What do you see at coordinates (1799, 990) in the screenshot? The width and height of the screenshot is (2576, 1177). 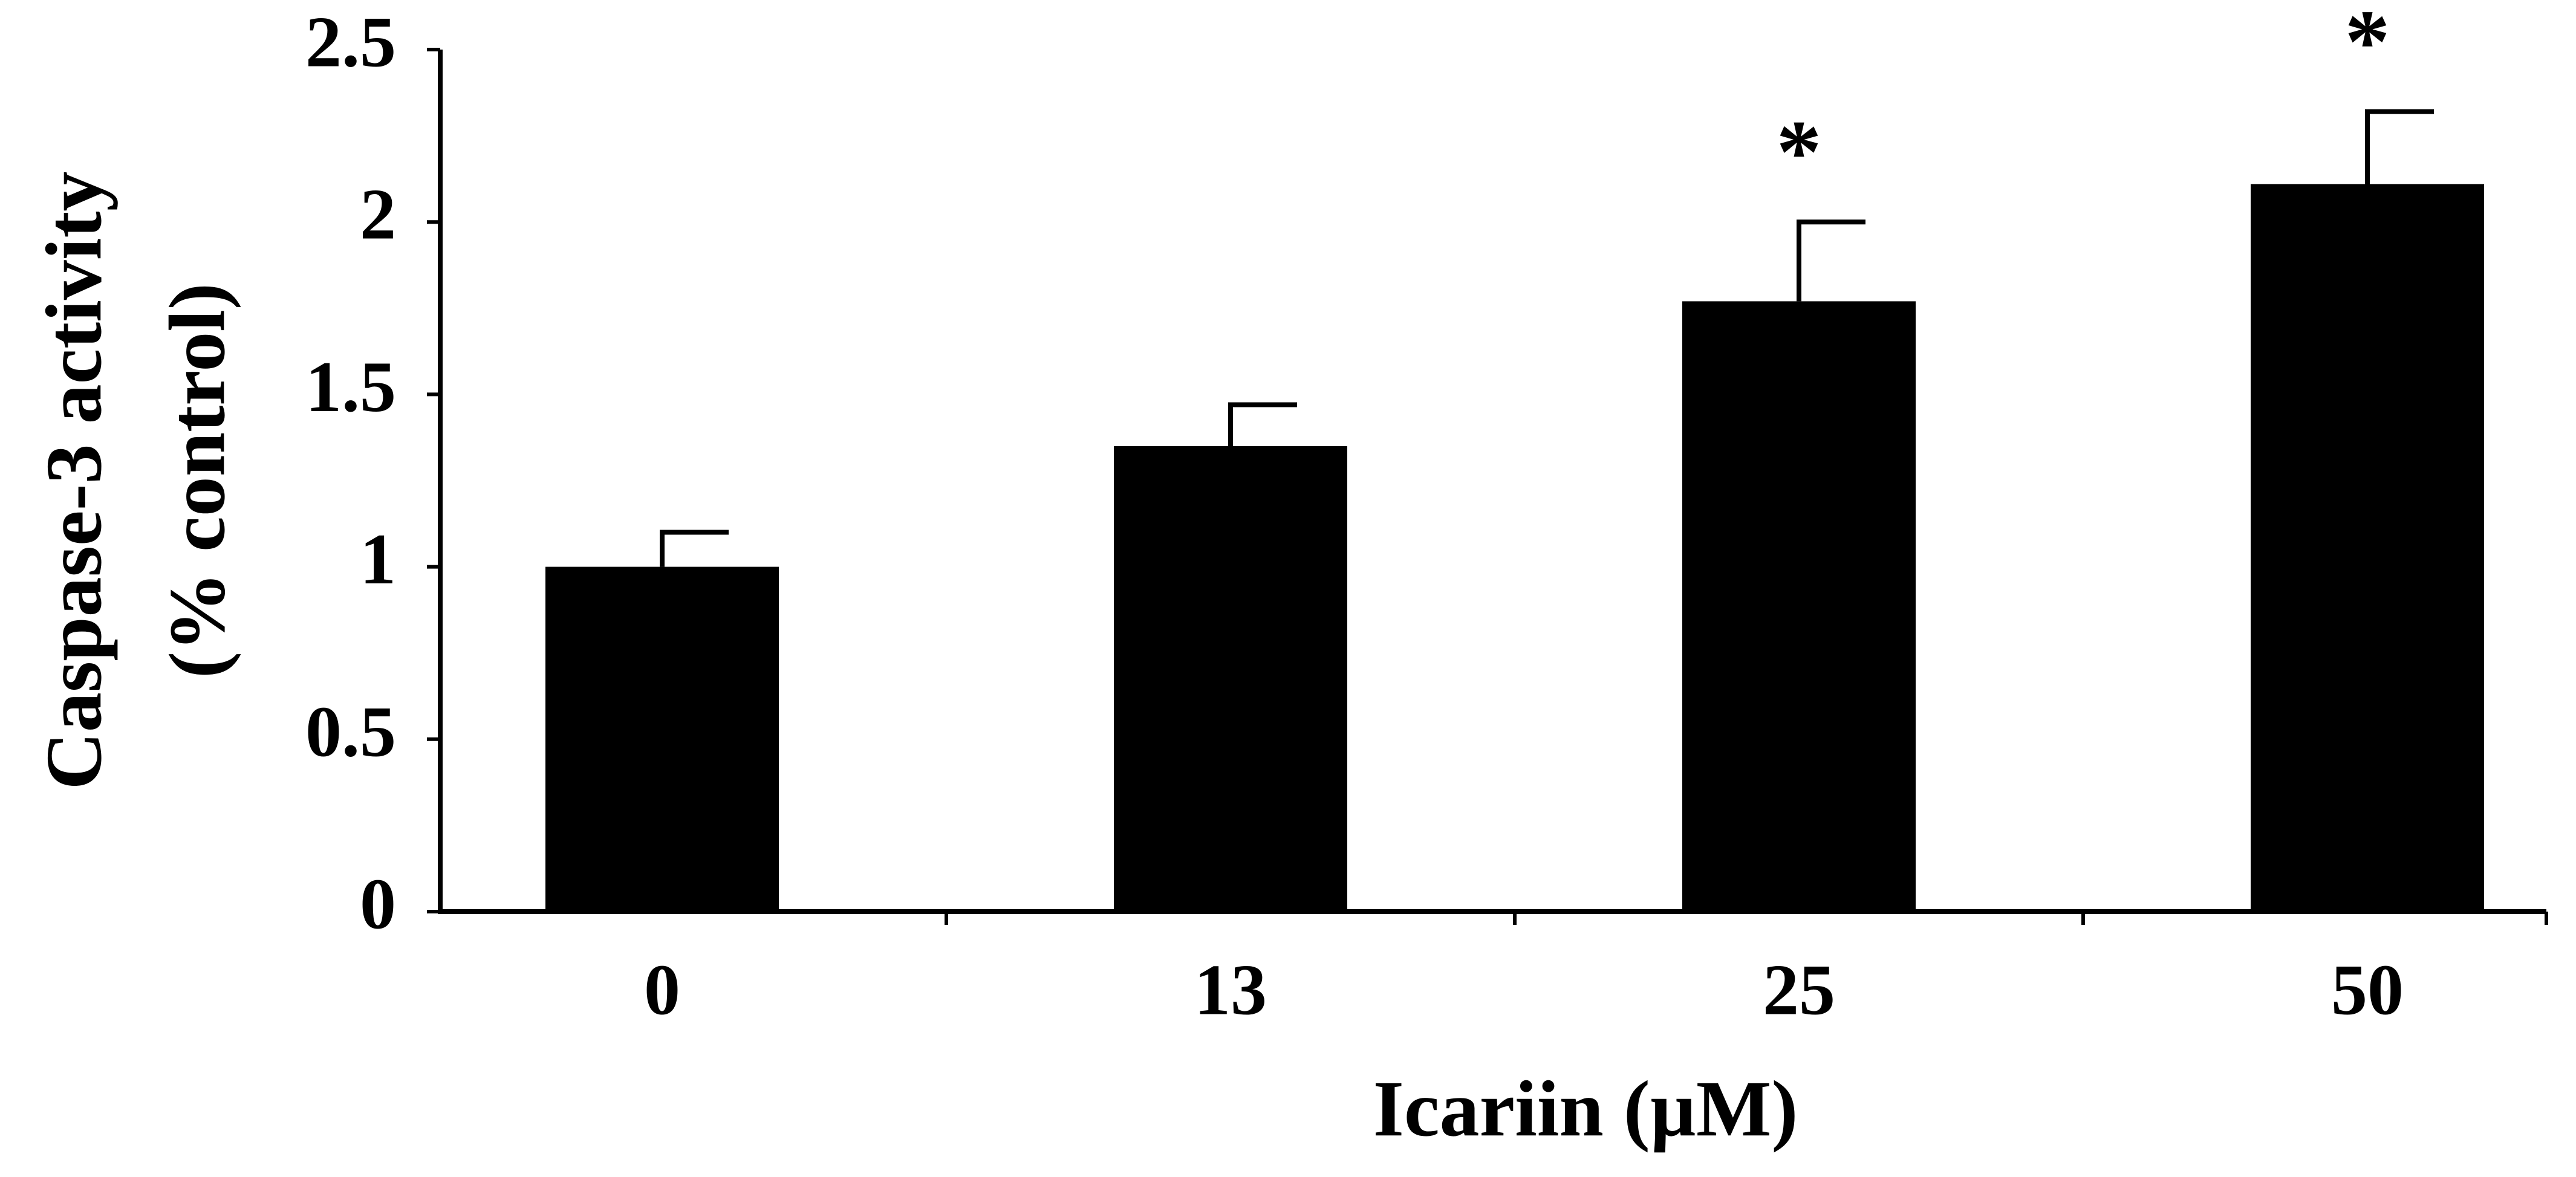 I see `x-tick-label: 25` at bounding box center [1799, 990].